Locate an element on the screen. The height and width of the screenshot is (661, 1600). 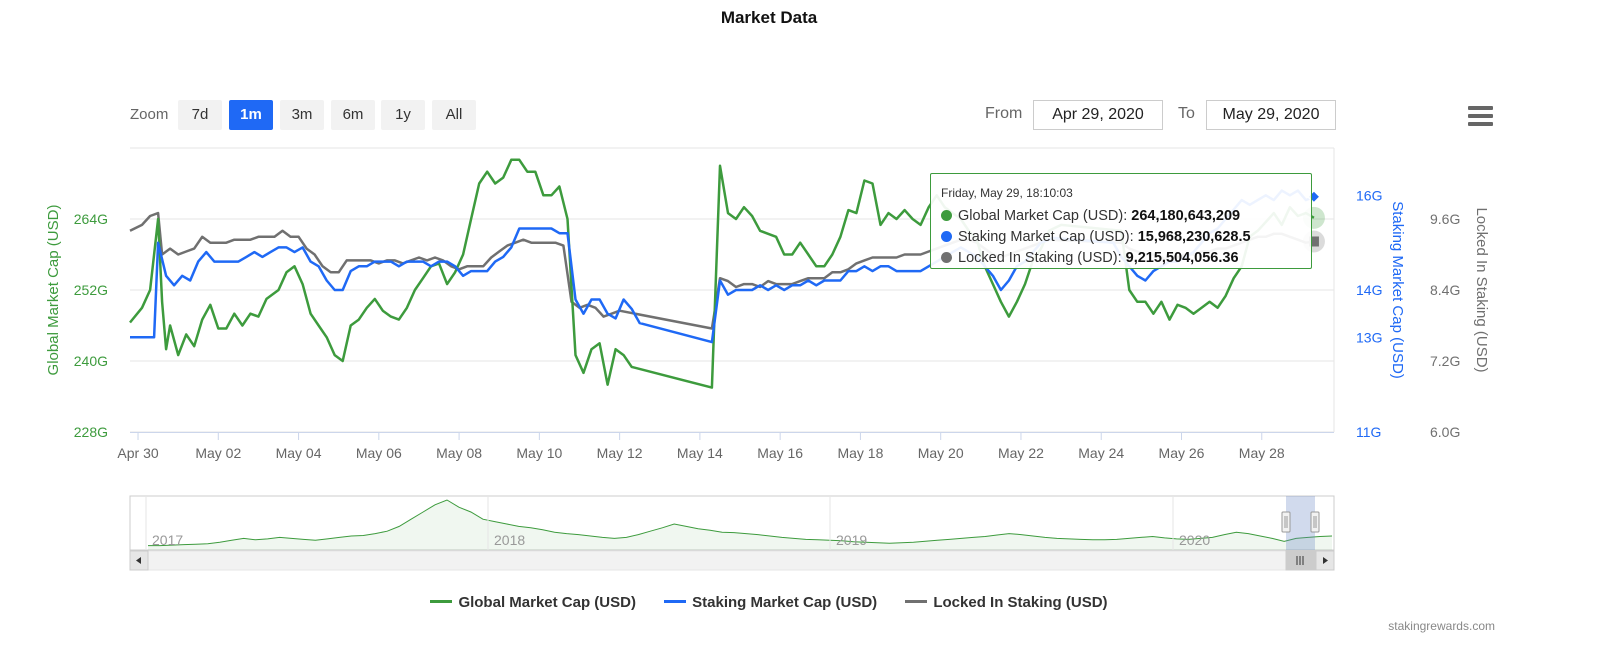
tooltip-label-staking: Staking Market Cap (USD) is located at coordinates (1044, 237).